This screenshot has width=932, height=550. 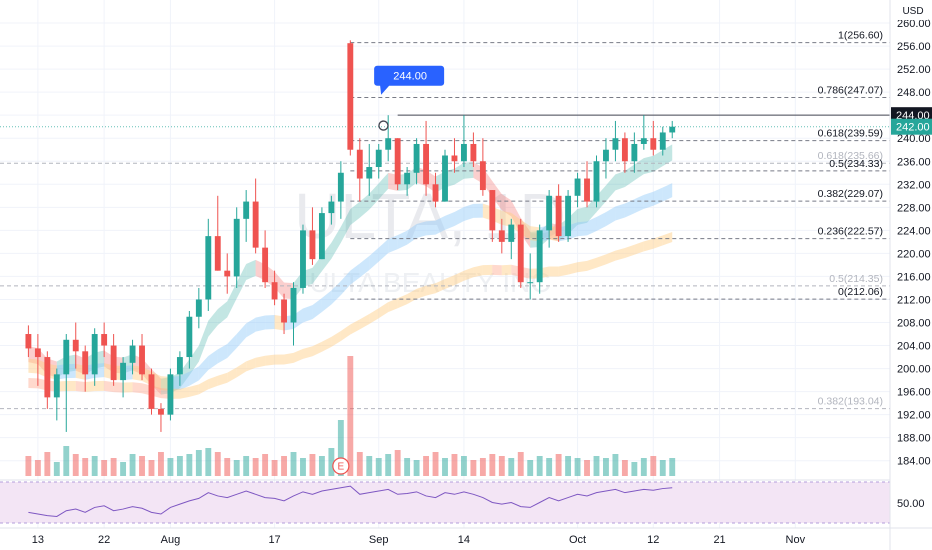 What do you see at coordinates (914, 393) in the screenshot?
I see `y-tick-label: 196.00` at bounding box center [914, 393].